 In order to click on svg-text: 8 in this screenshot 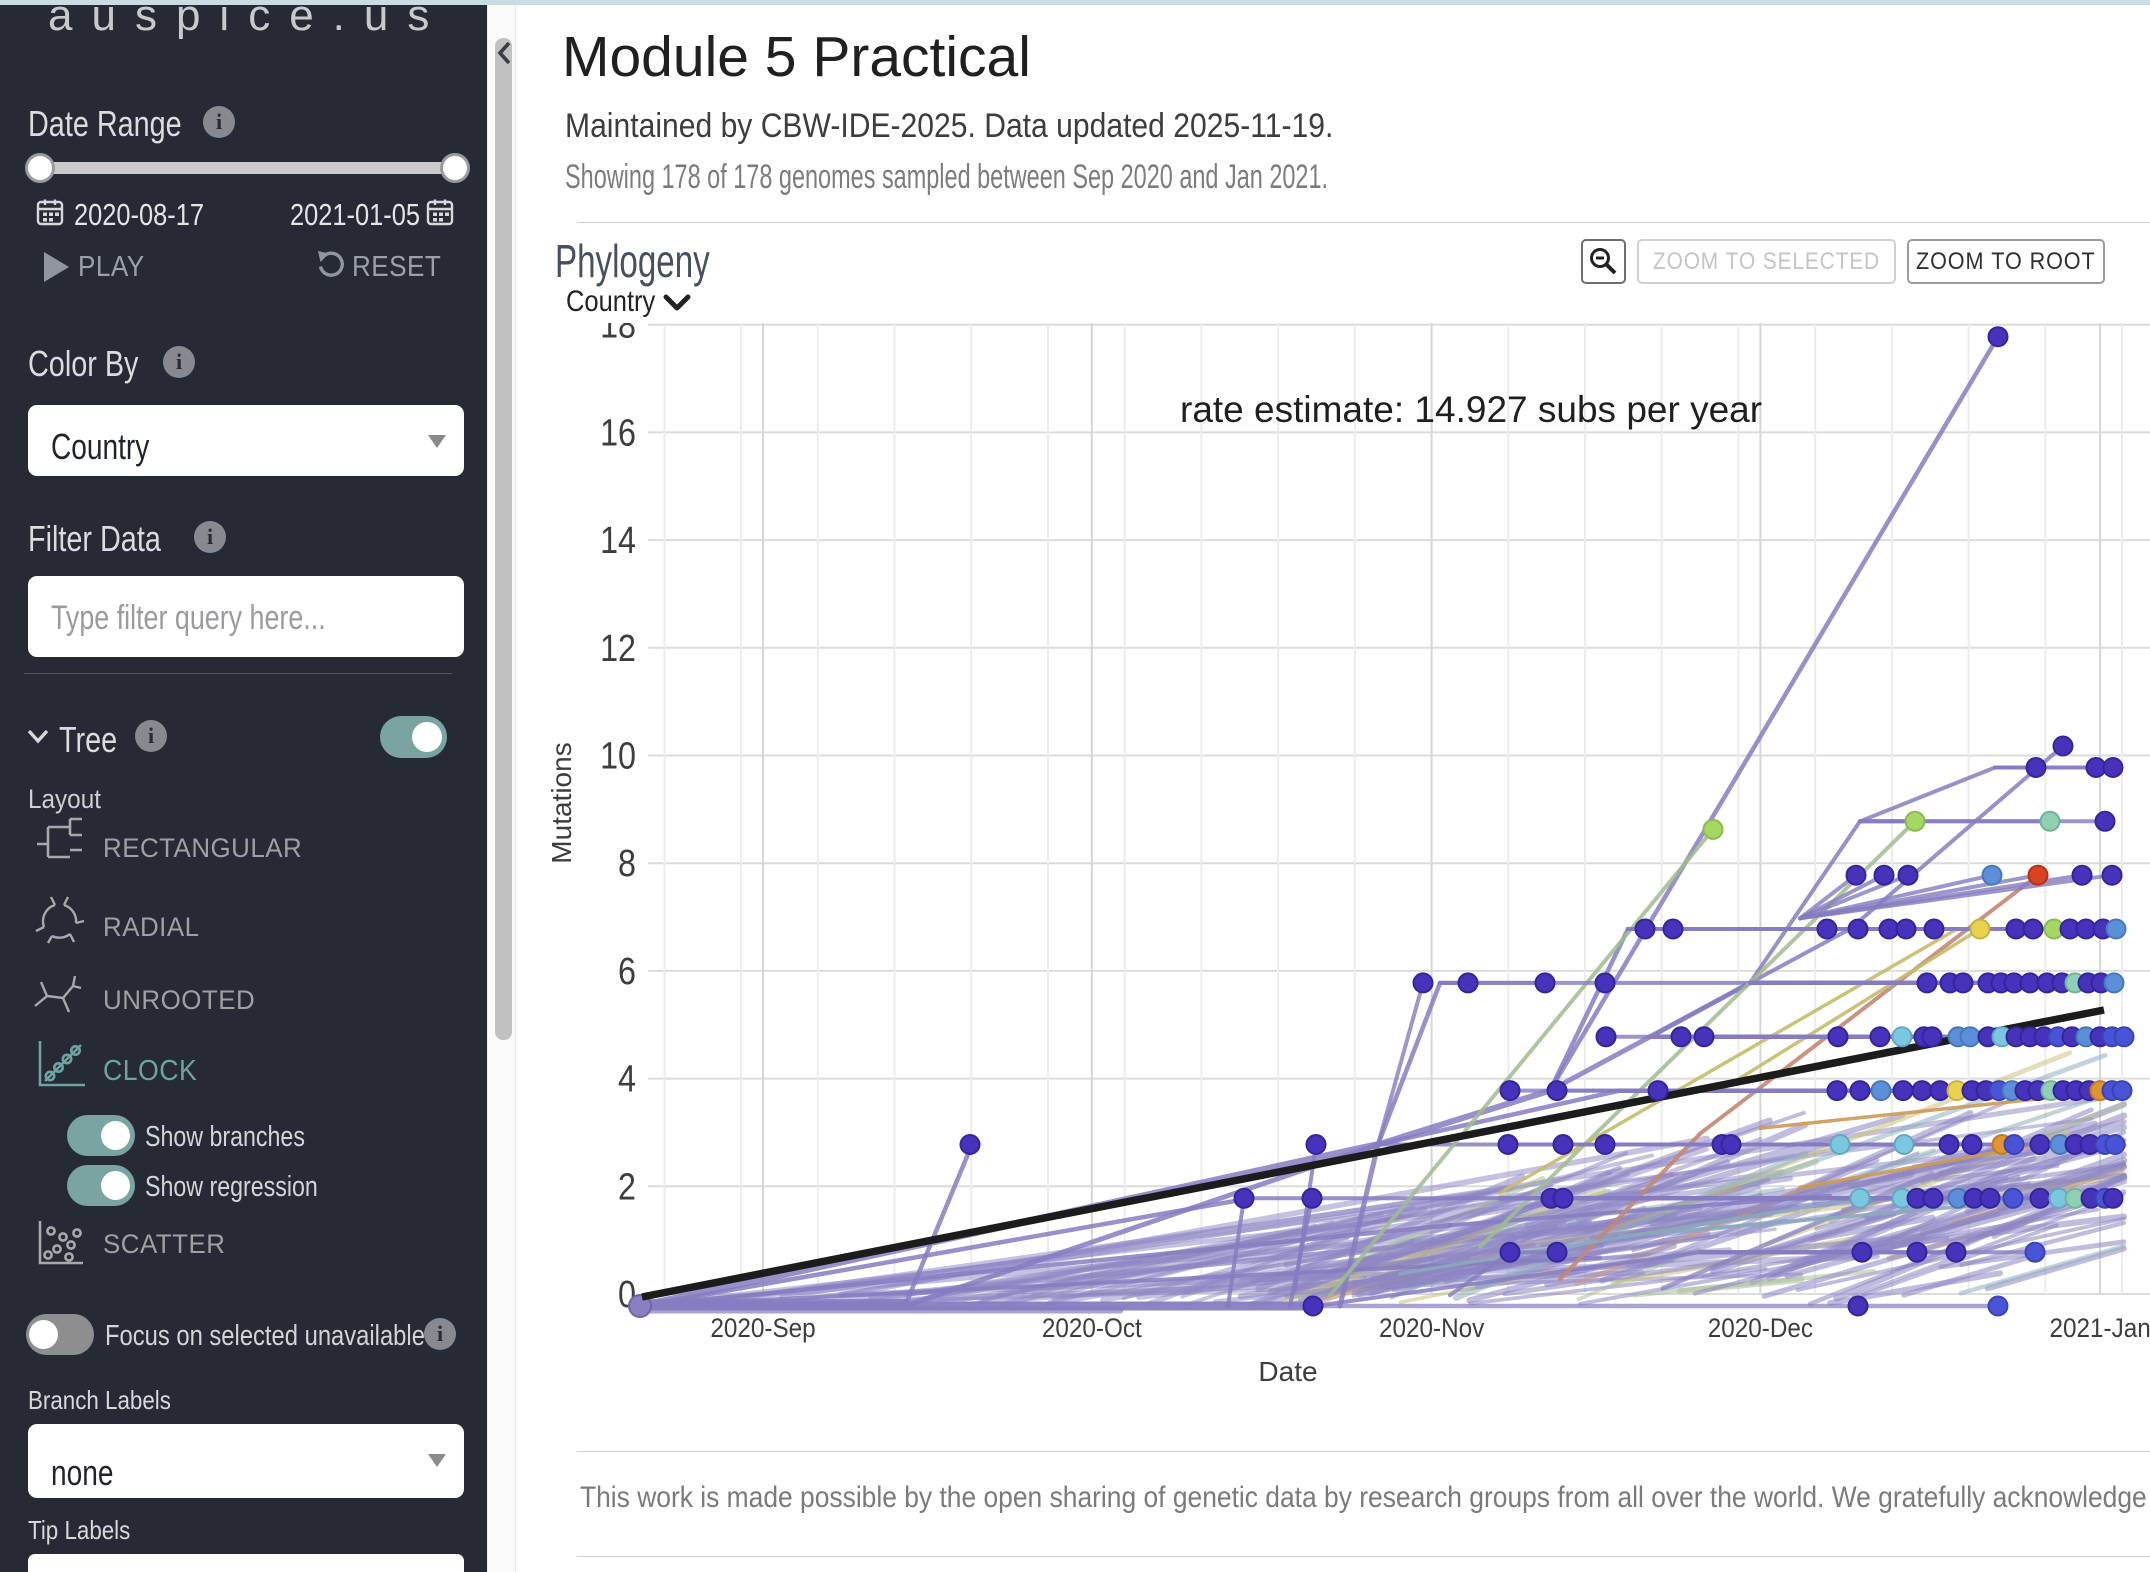, I will do `click(627, 864)`.